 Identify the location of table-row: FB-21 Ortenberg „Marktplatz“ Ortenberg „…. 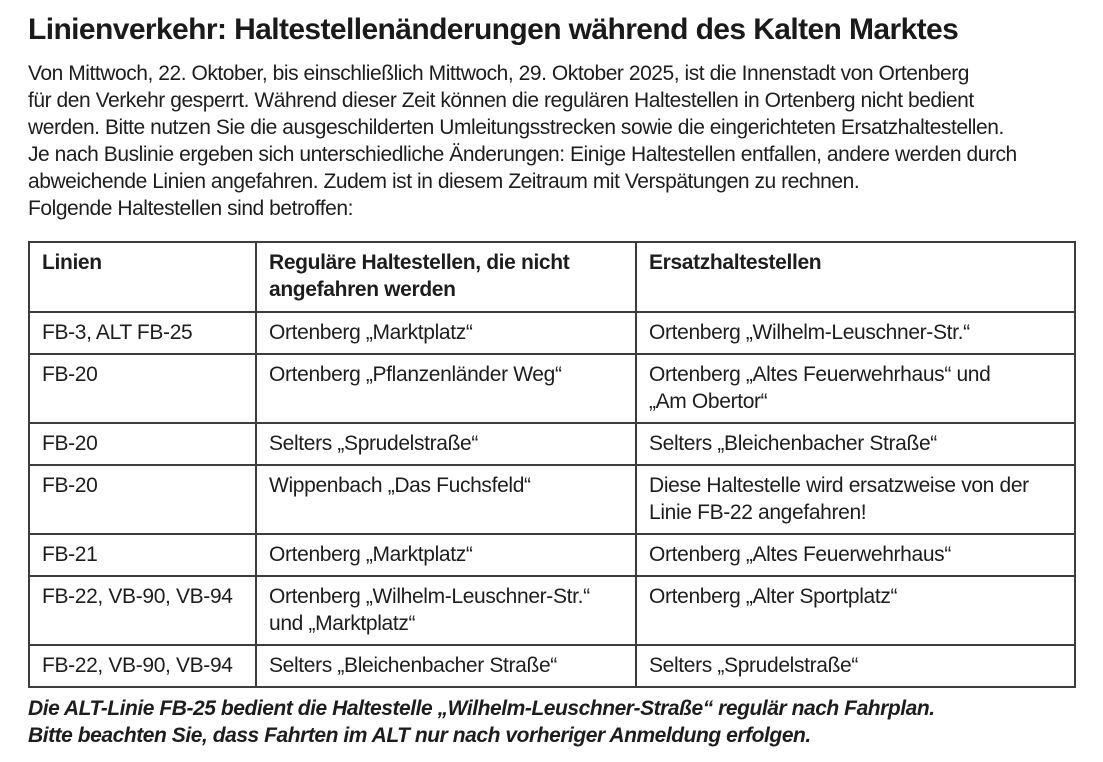
(552, 555).